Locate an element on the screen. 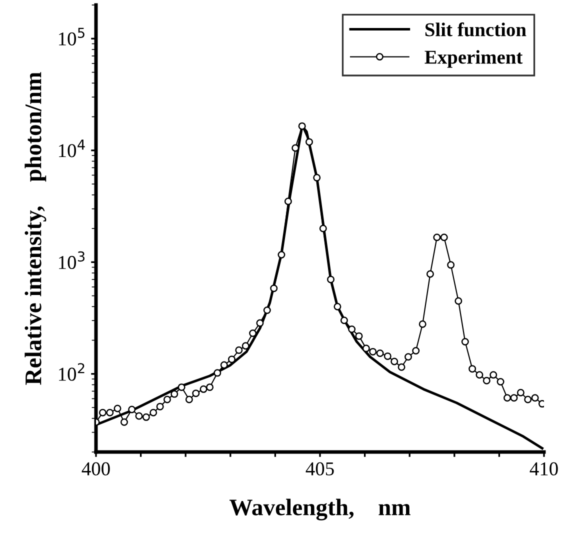 This screenshot has width=575, height=534. x-tick-label: 410 is located at coordinates (544, 469).